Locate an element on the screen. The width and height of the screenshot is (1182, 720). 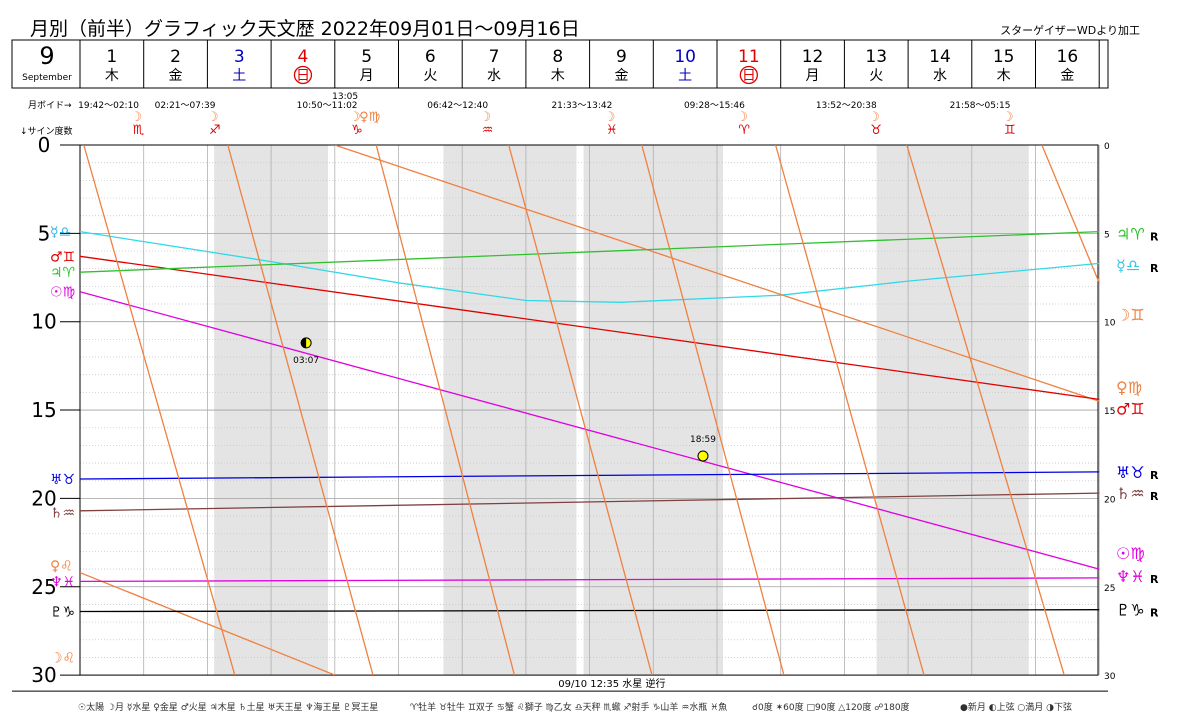
left-planet-label: ☿♎ is located at coordinates (60, 233).